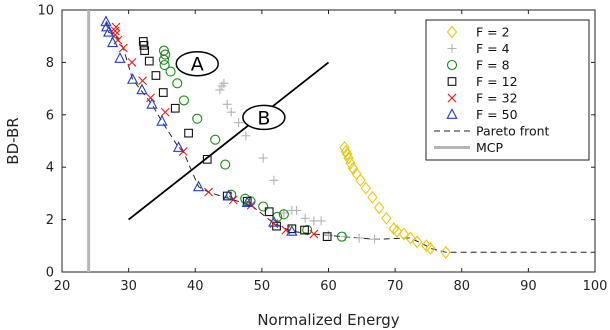 The height and width of the screenshot is (330, 610). Describe the element at coordinates (482, 98) in the screenshot. I see `legend-entry: F = 32` at that location.